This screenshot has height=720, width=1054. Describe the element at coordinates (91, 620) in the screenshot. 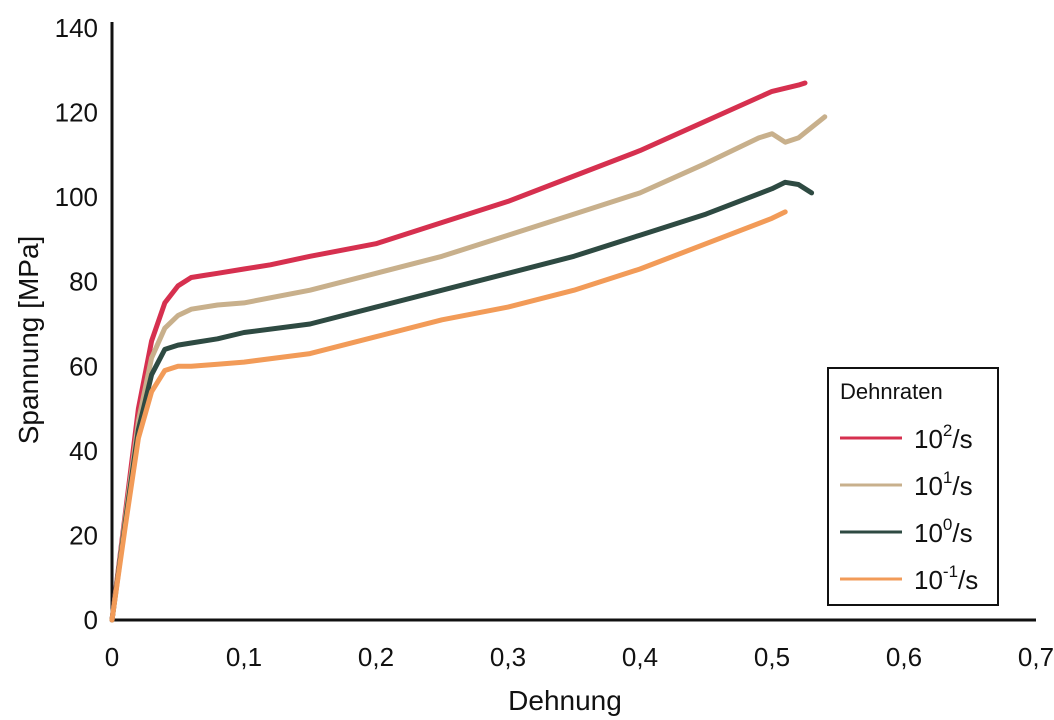

I see `y-tick-label: 0` at that location.